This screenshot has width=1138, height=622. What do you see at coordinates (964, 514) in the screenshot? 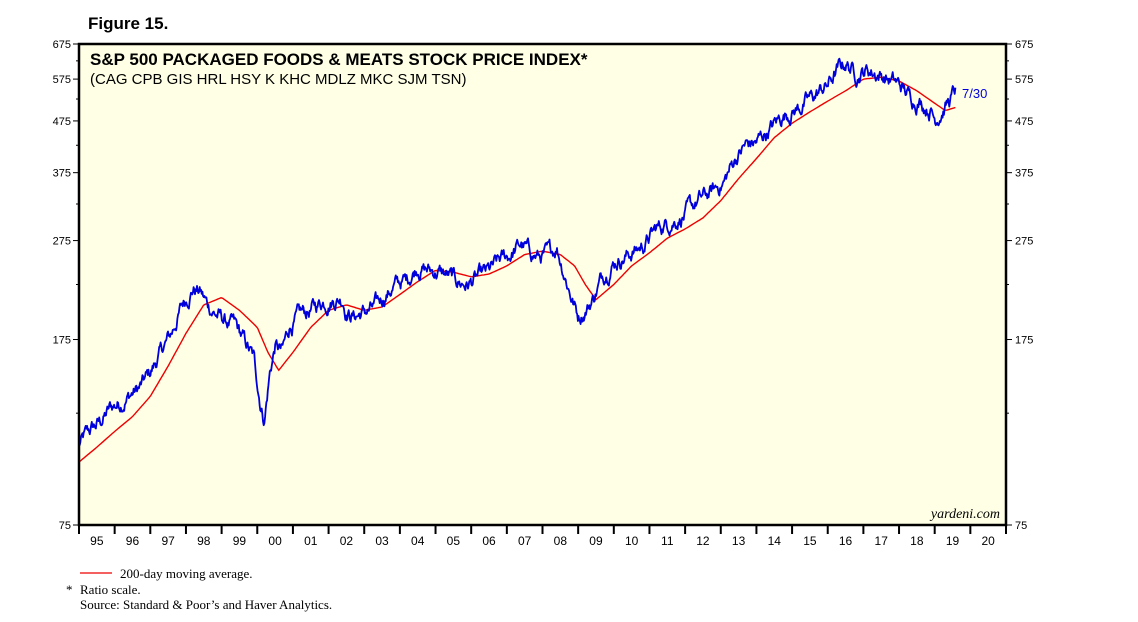
I see `brand-watermark: yardeni.com` at bounding box center [964, 514].